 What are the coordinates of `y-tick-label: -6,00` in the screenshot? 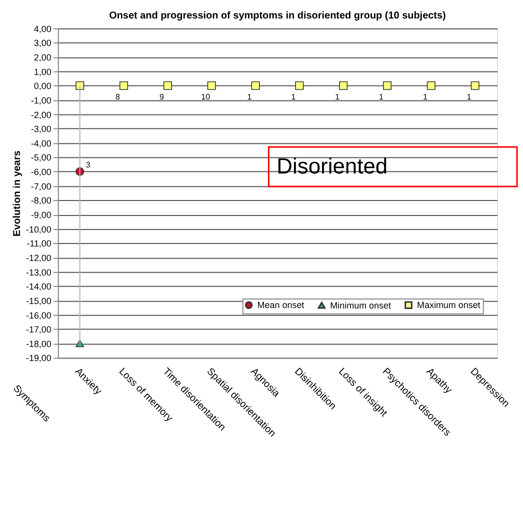 It's located at (41, 172).